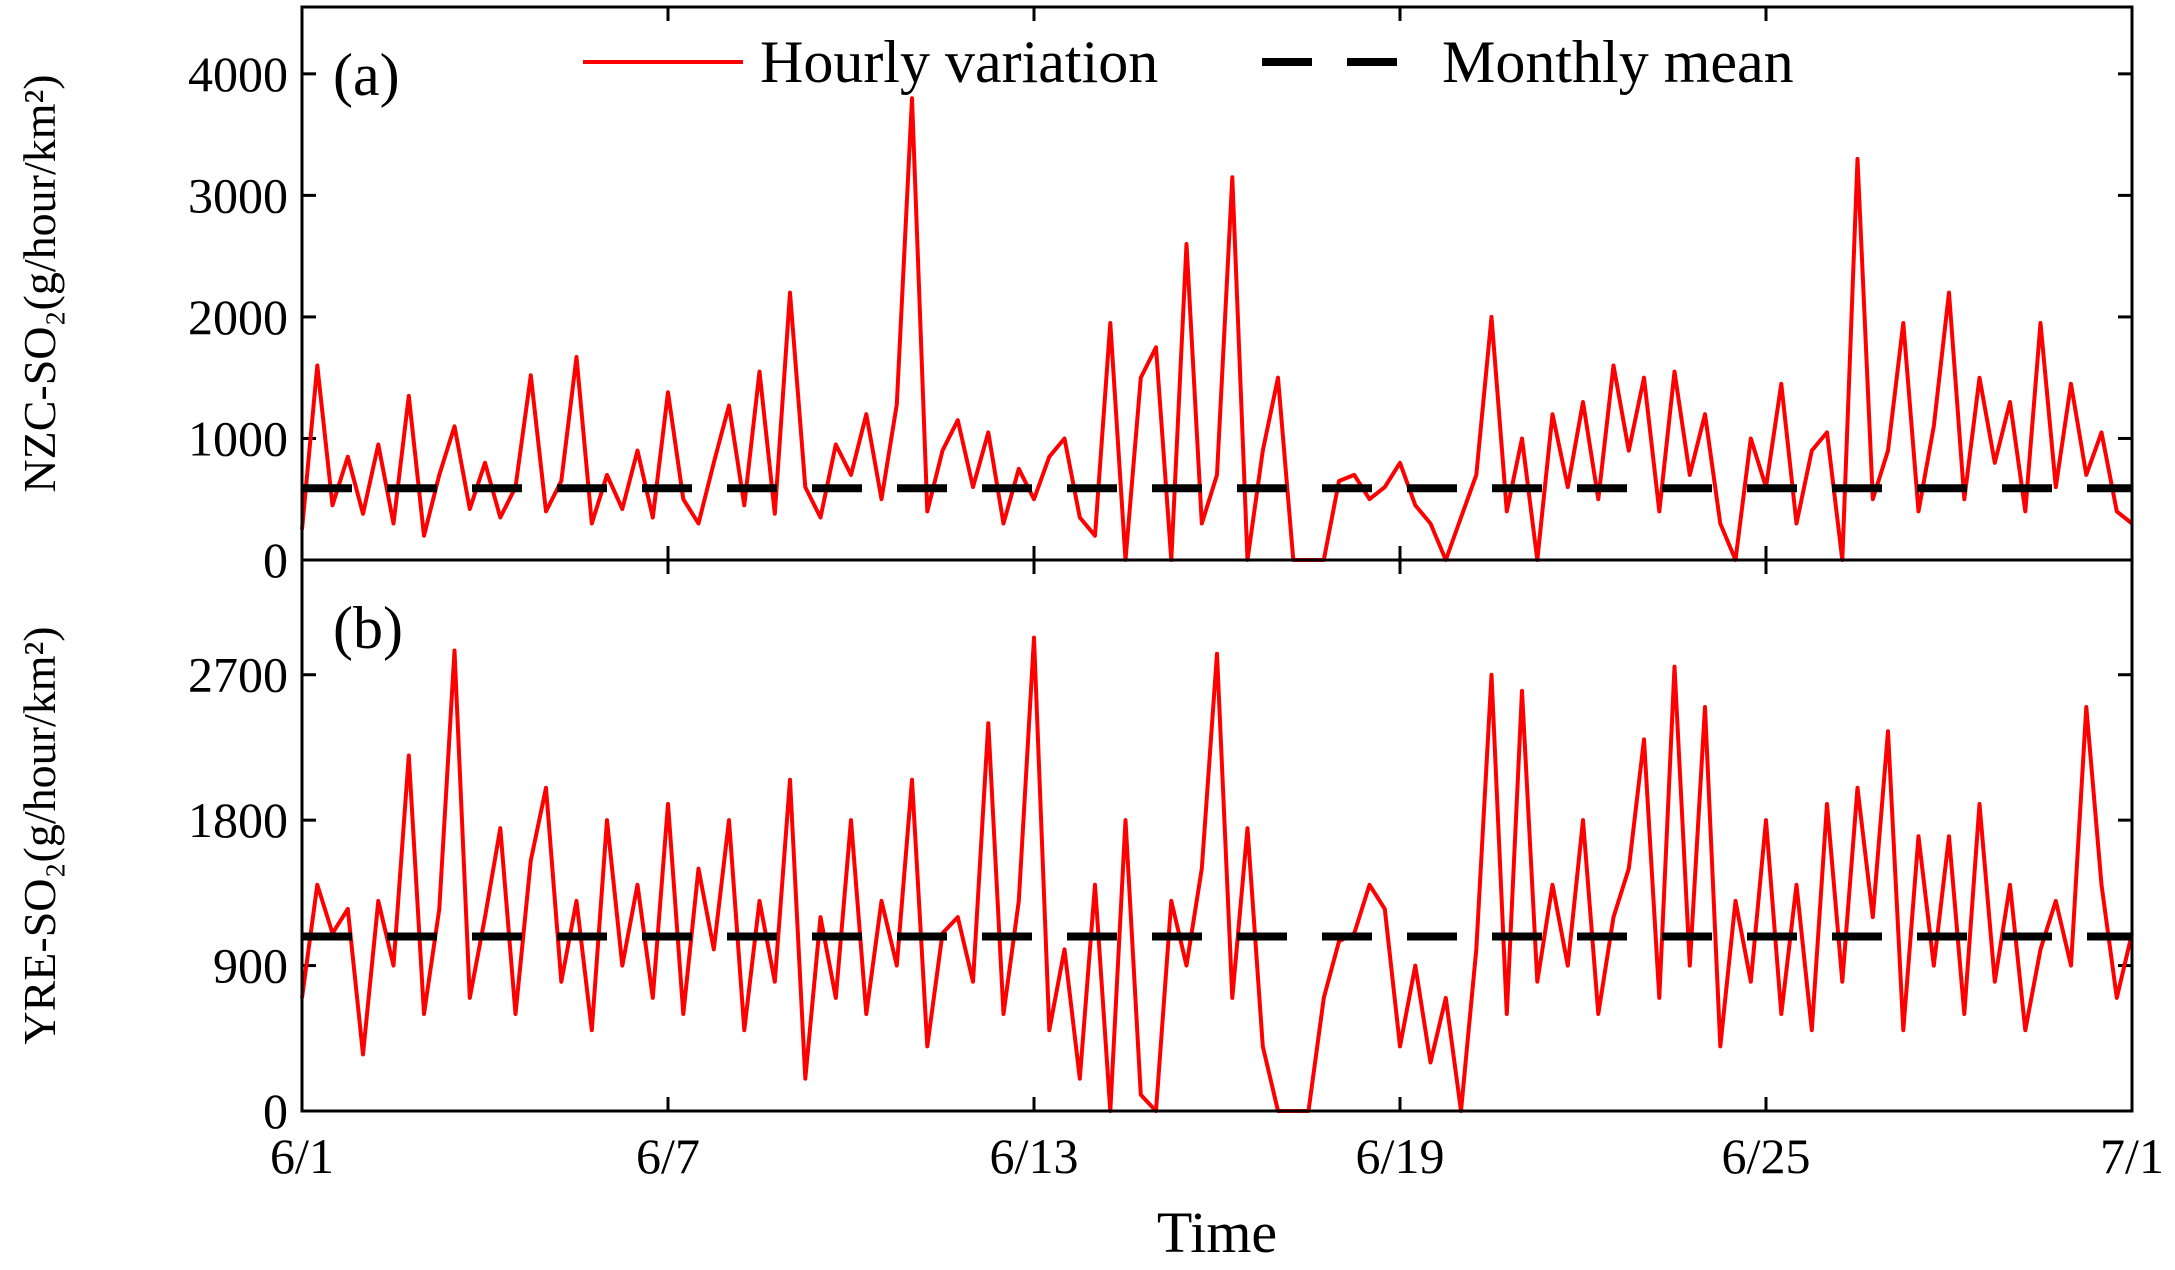 This screenshot has height=1270, width=2175. Describe the element at coordinates (959, 62) in the screenshot. I see `legend-label: Hourly variation` at that location.